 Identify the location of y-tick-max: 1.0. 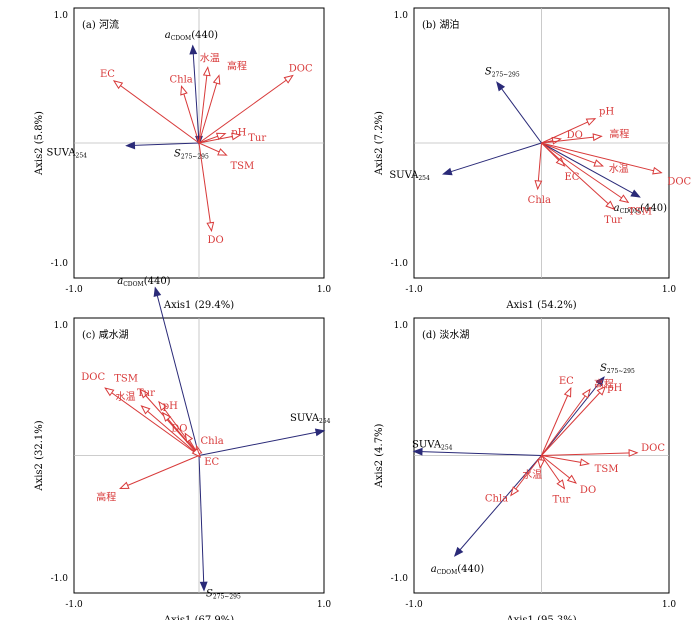
(401, 16).